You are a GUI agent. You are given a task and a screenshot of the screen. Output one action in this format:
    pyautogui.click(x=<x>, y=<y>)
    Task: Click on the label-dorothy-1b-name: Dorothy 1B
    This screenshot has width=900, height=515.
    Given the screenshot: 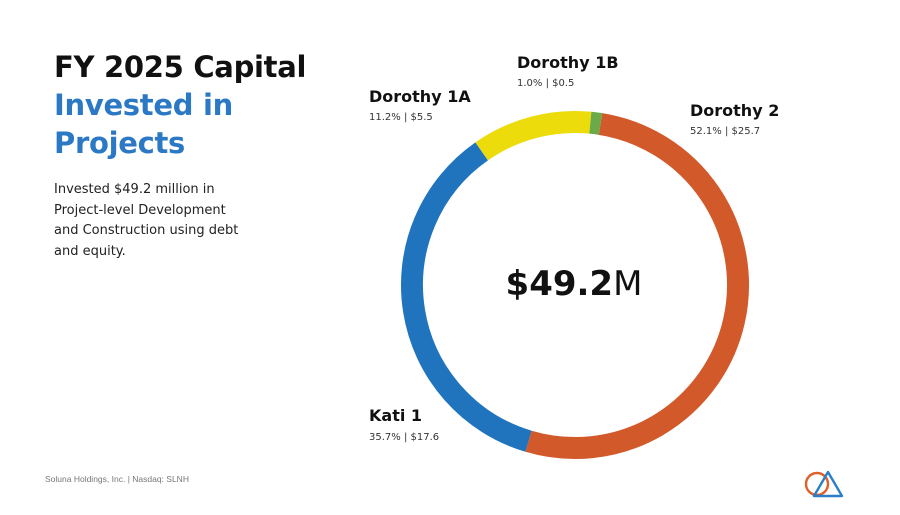 What is the action you would take?
    pyautogui.click(x=568, y=62)
    